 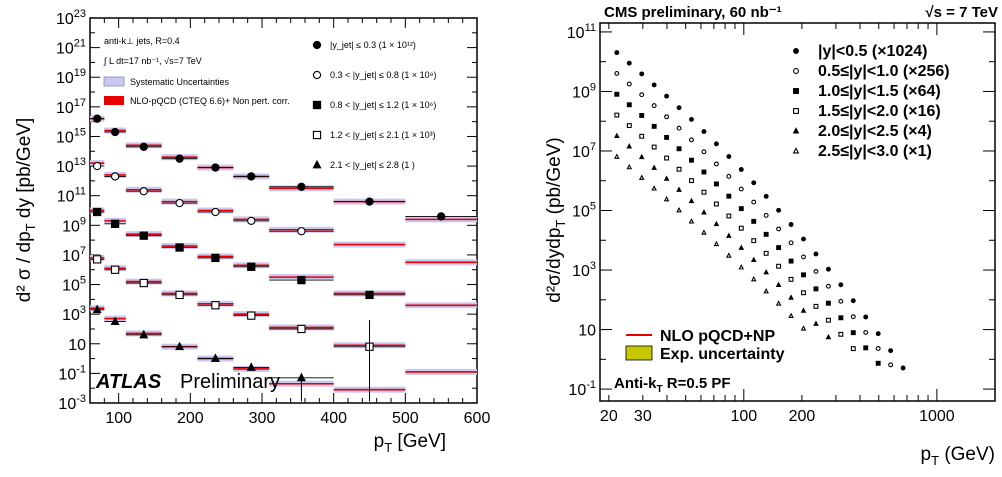 I want to click on atlas-info-line-1: anti-k⊥ jets, R=0.4, so click(x=142, y=41).